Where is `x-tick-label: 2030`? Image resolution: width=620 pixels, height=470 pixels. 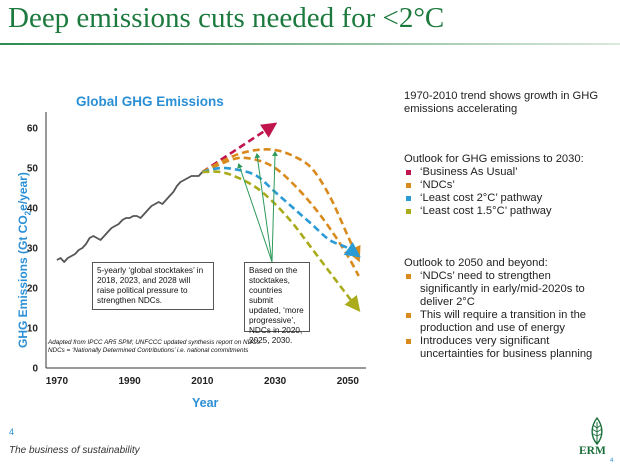 x-tick-label: 2030 is located at coordinates (275, 381).